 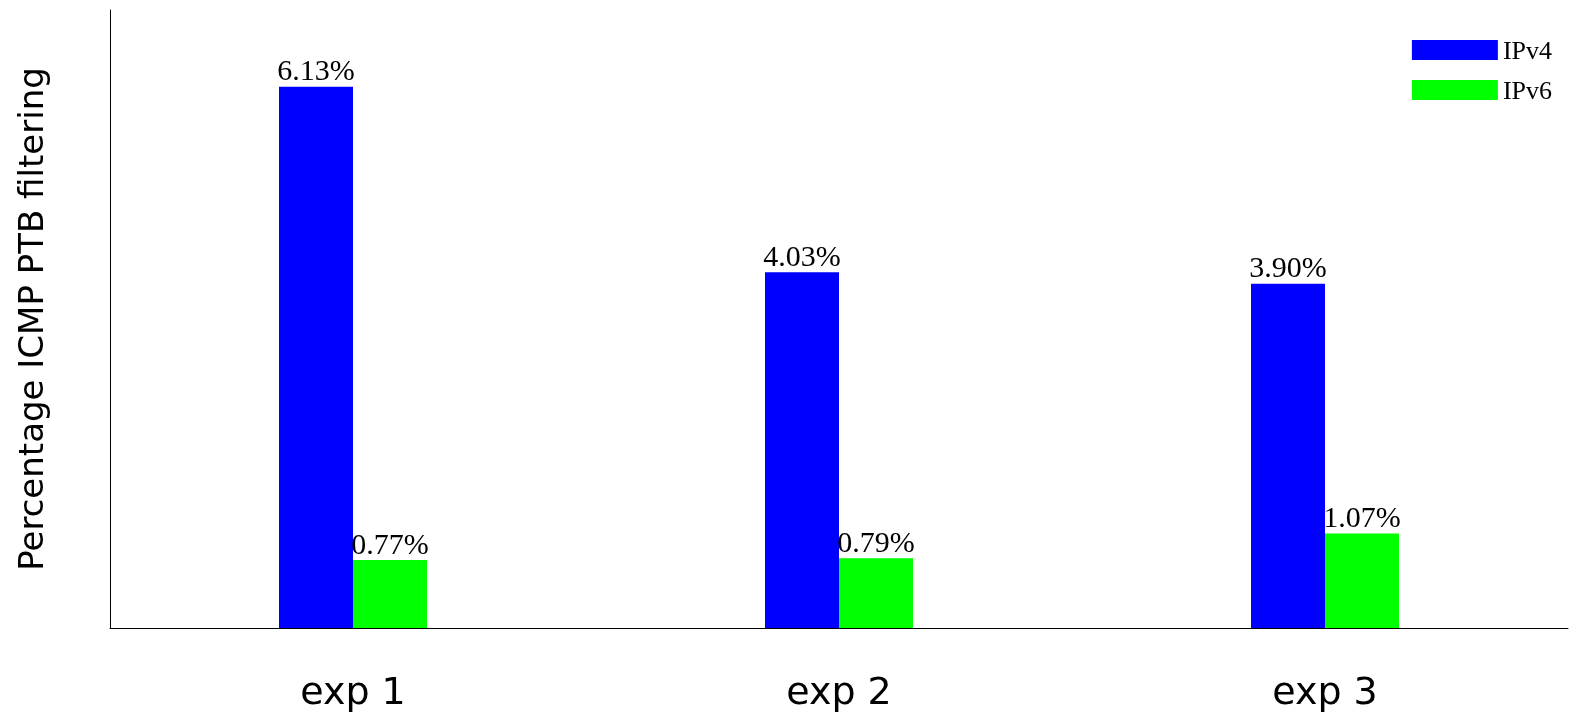 I want to click on data-label: 1.07%, so click(x=1362, y=517).